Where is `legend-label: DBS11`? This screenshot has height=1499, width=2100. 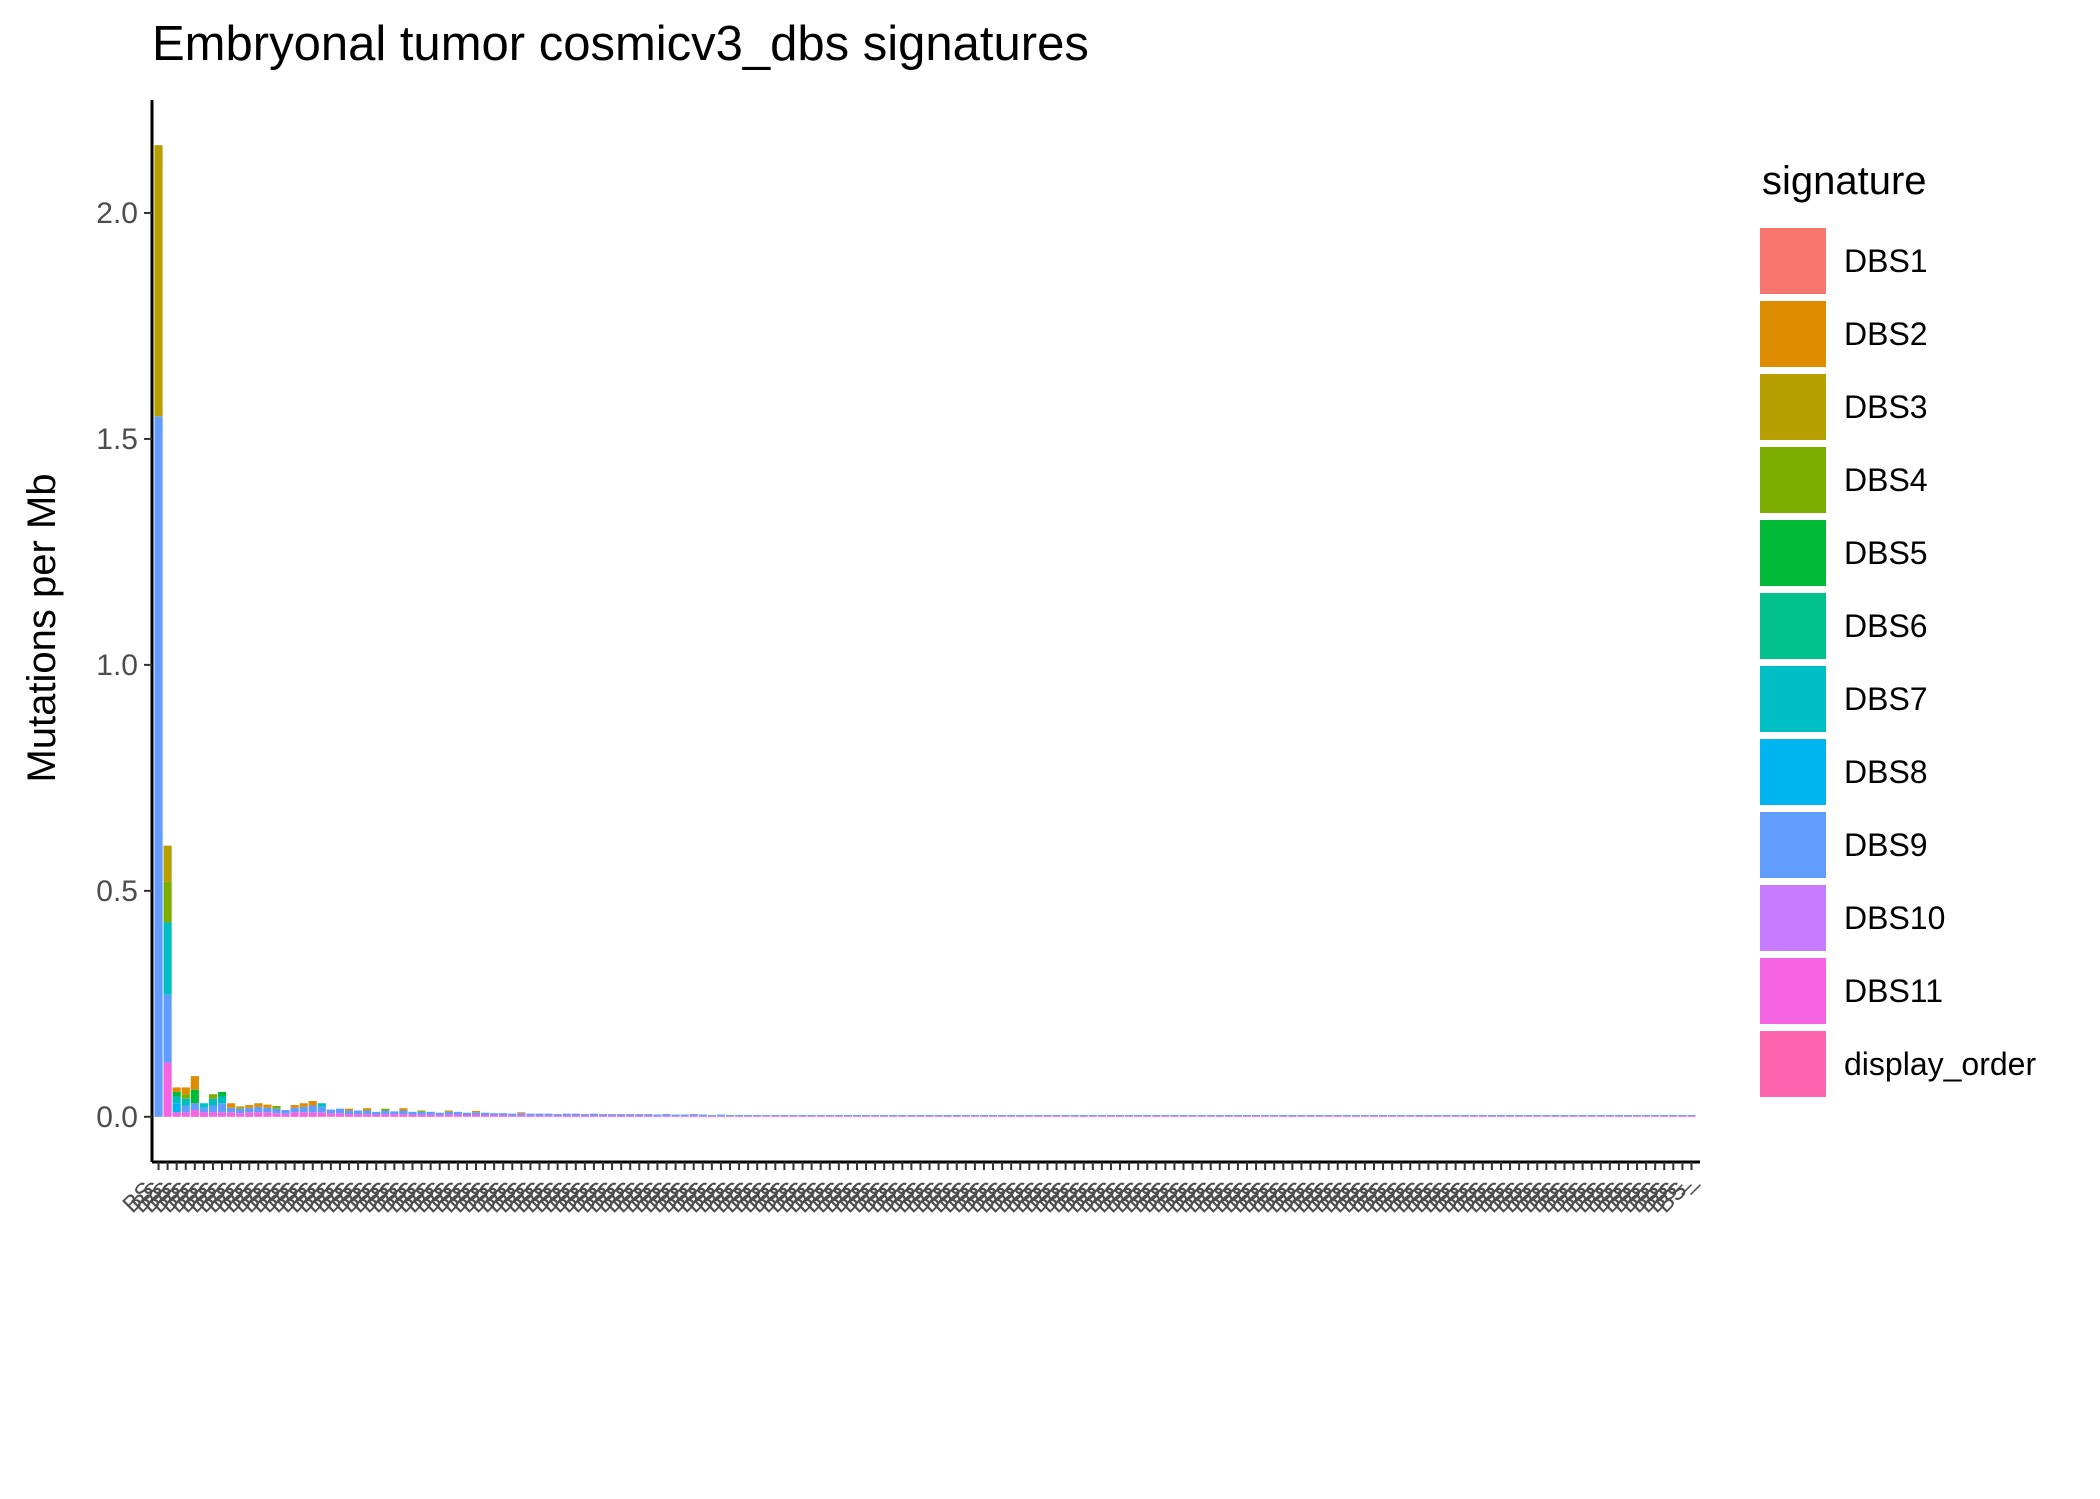 legend-label: DBS11 is located at coordinates (1893, 991).